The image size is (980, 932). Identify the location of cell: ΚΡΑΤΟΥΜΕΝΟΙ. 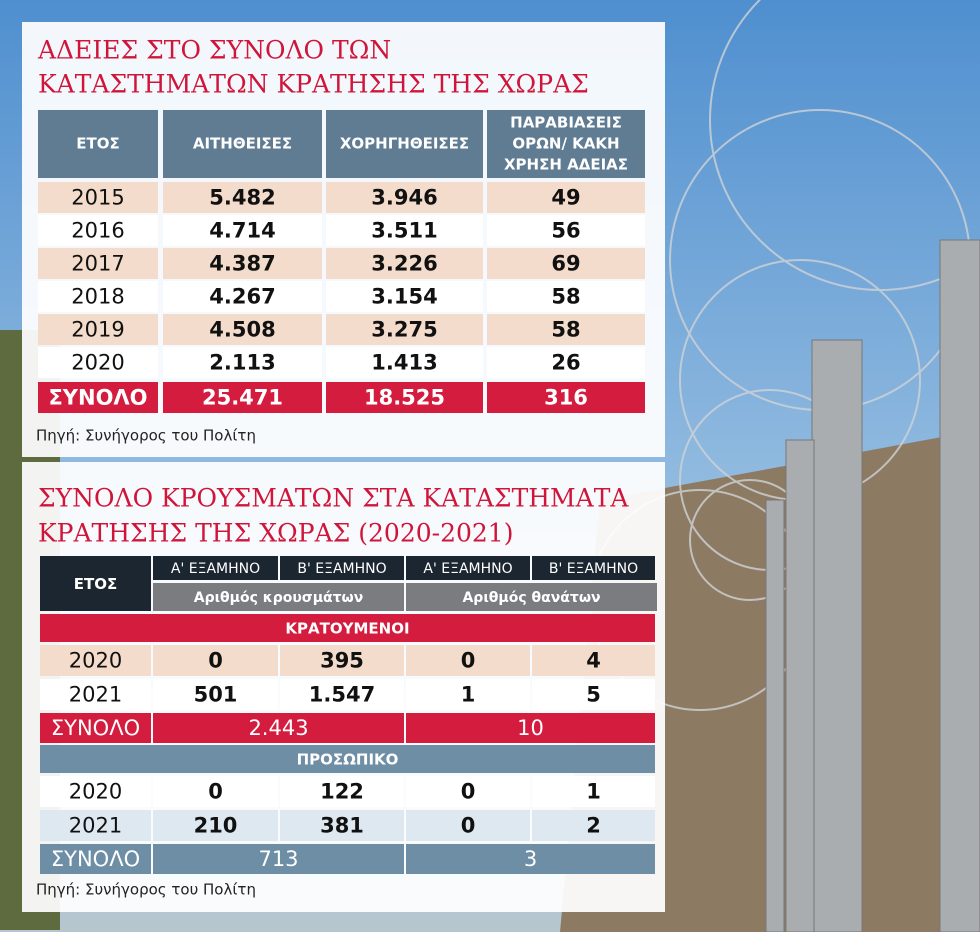
(347, 629).